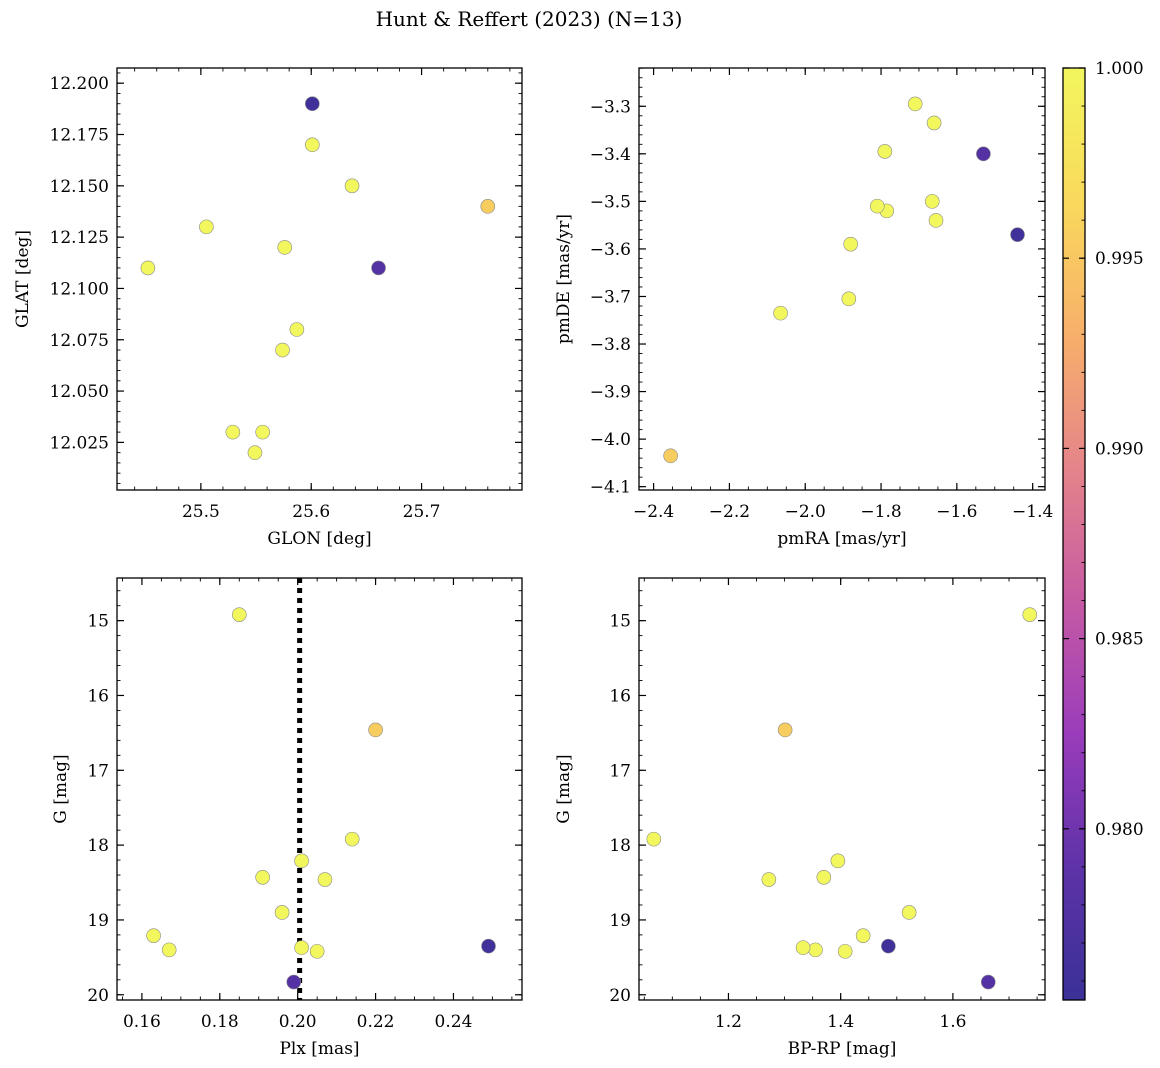 This screenshot has width=1160, height=1068. I want to click on y-tick-label: −3.7, so click(610, 297).